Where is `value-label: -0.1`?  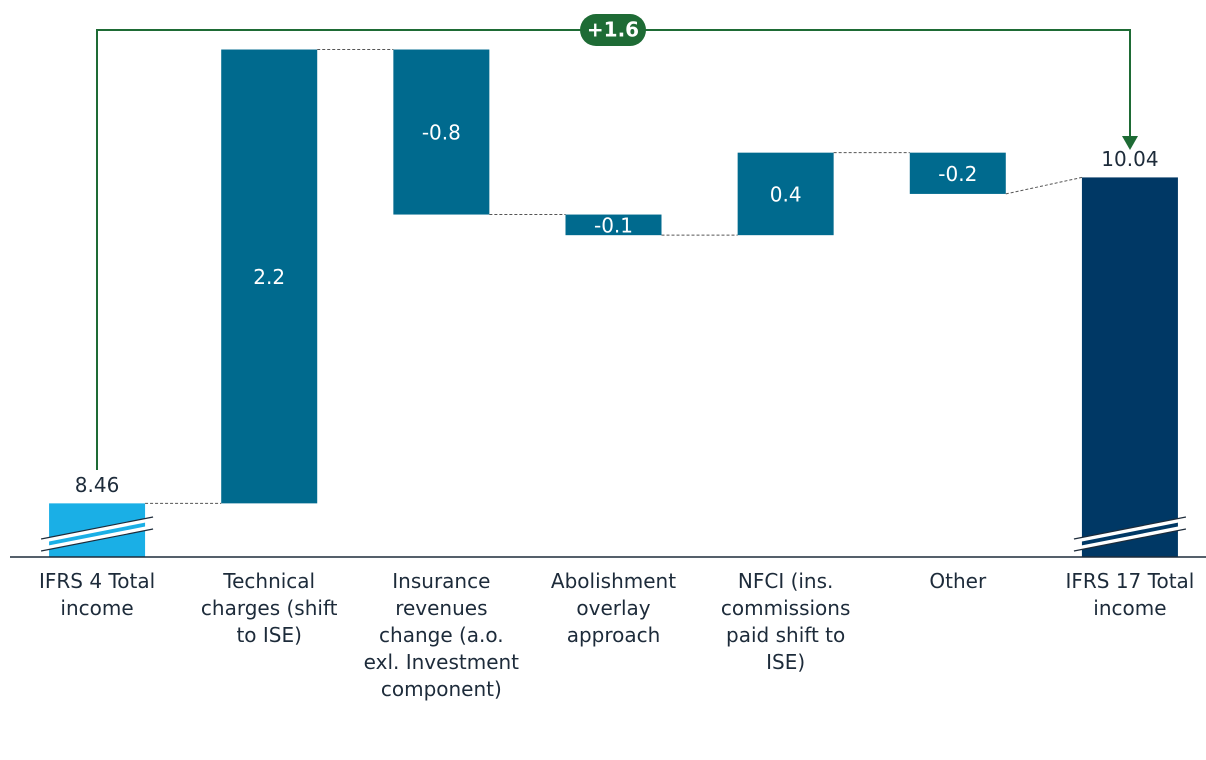
value-label: -0.1 is located at coordinates (613, 225).